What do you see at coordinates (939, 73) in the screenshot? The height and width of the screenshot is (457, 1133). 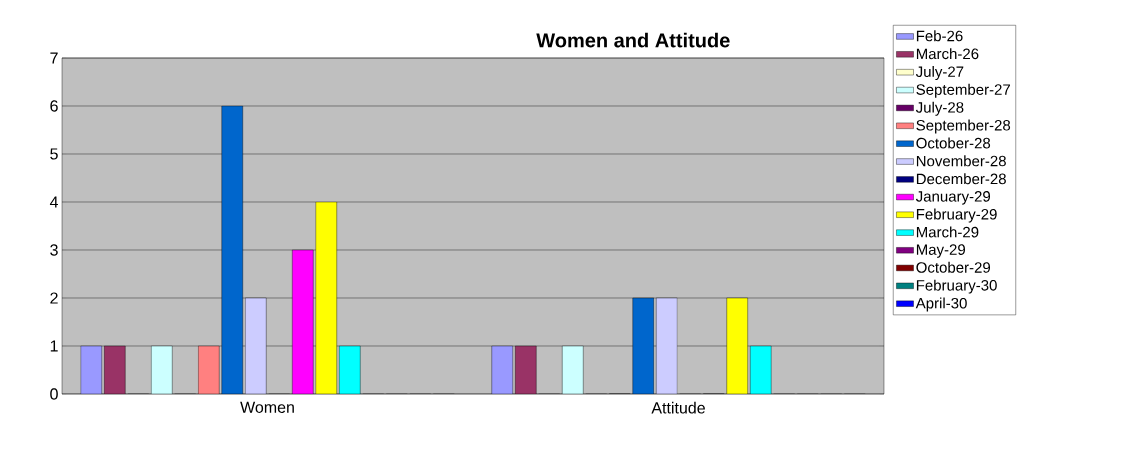 I see `legend-label: July-27` at bounding box center [939, 73].